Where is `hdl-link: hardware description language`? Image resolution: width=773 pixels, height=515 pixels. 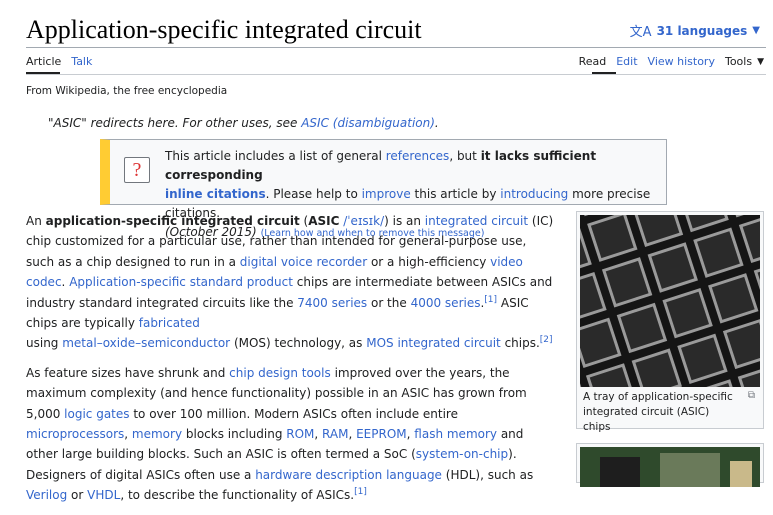
hdl-link: hardware description language is located at coordinates (348, 474).